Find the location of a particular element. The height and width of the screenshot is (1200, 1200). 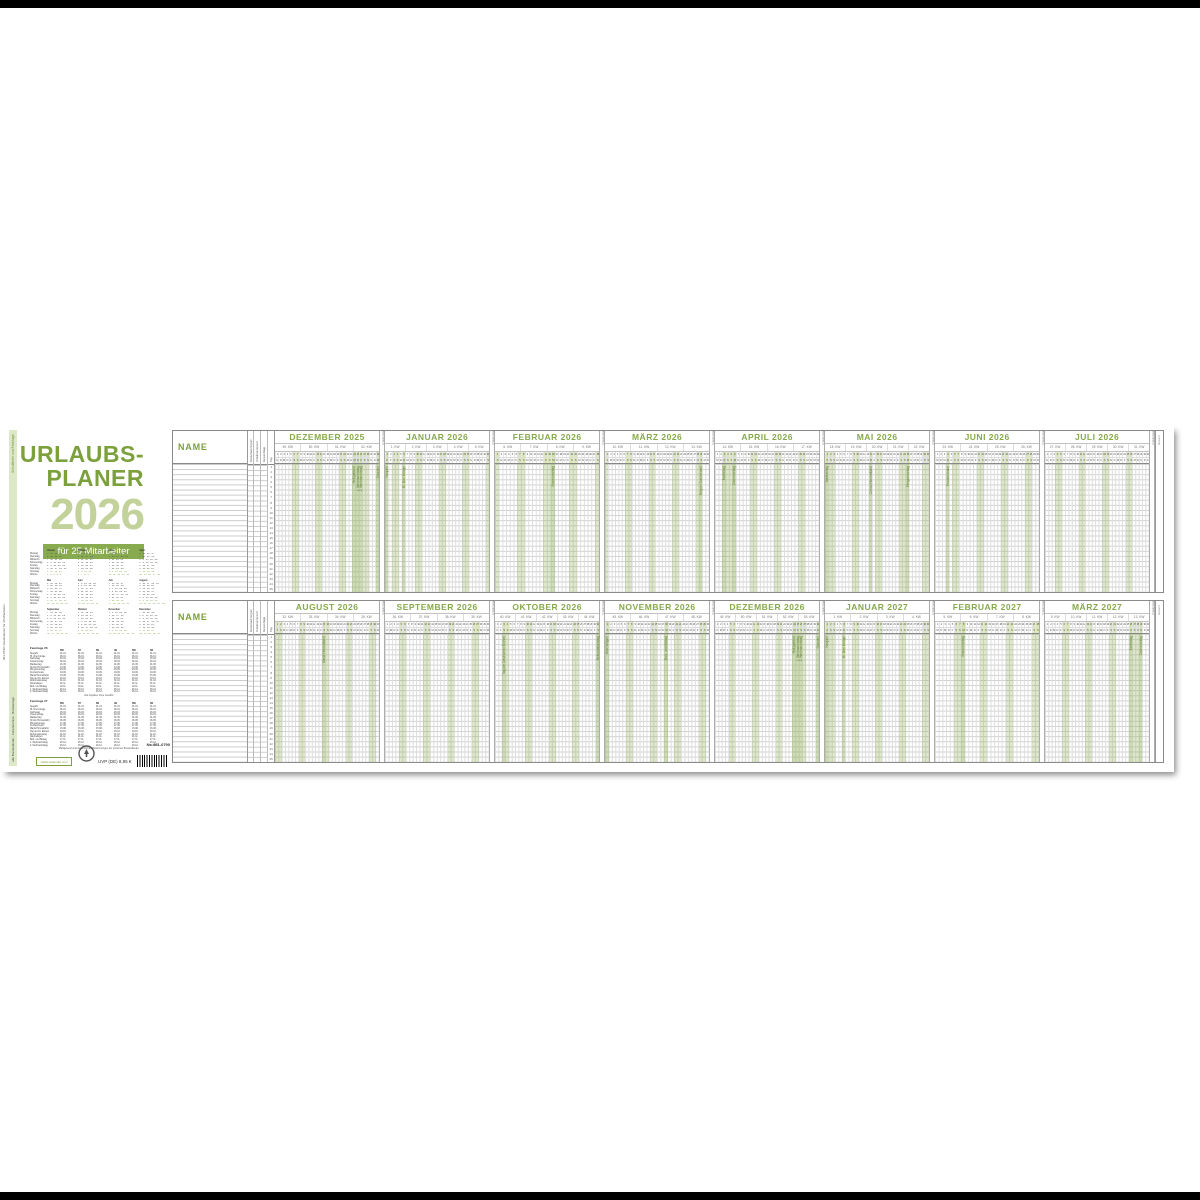

holiday-column: Heiligabend is located at coordinates (794, 698).